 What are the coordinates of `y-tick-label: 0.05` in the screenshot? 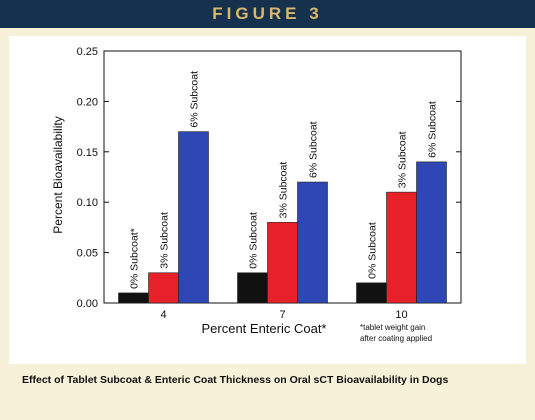 It's located at (87, 254).